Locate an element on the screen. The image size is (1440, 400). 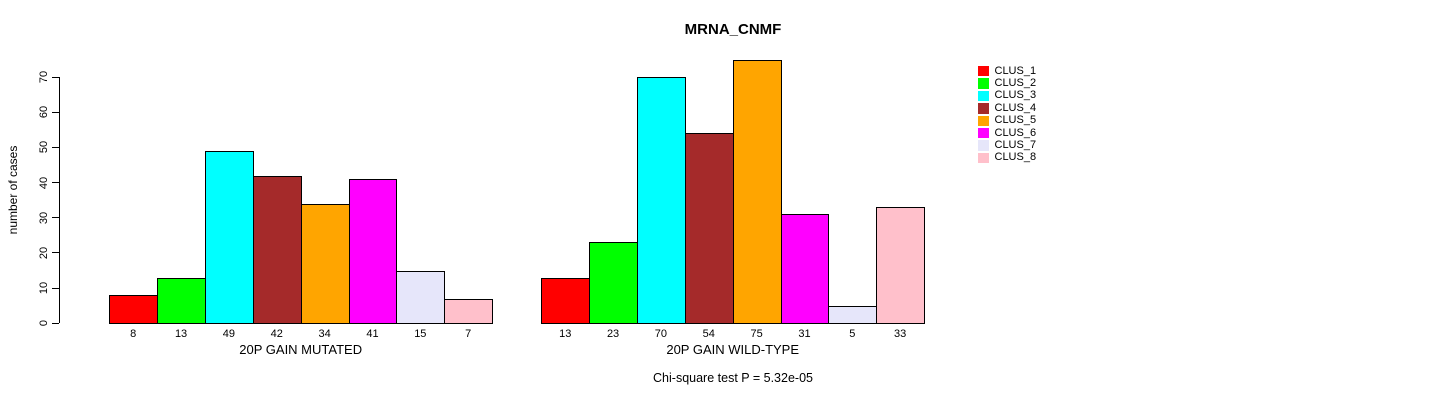
y-axis-tick-label: 0 is located at coordinates (44, 323).